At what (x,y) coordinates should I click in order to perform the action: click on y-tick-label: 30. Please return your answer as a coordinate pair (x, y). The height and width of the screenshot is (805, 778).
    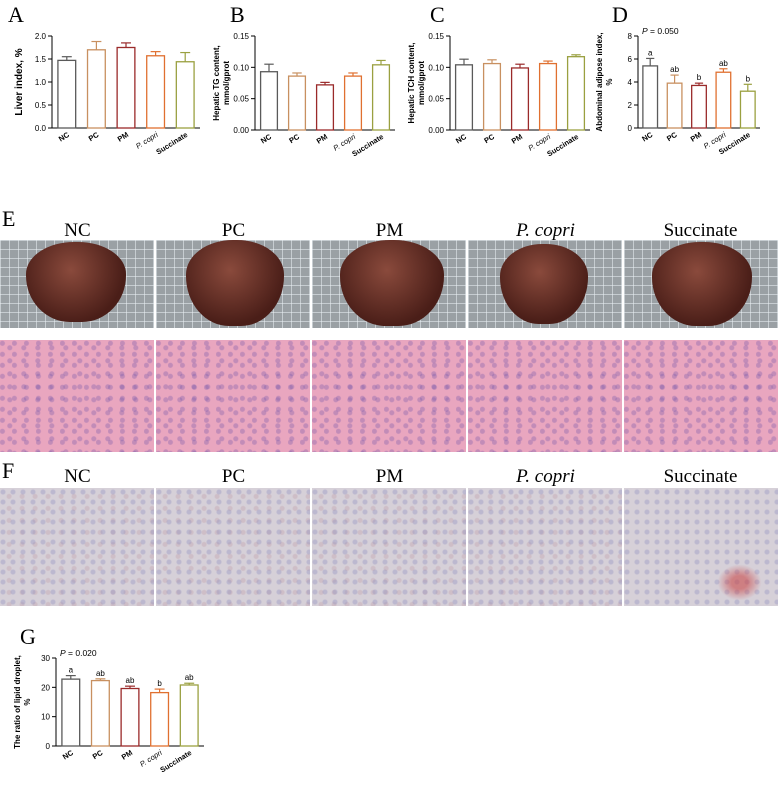
    Looking at the image, I should click on (45, 658).